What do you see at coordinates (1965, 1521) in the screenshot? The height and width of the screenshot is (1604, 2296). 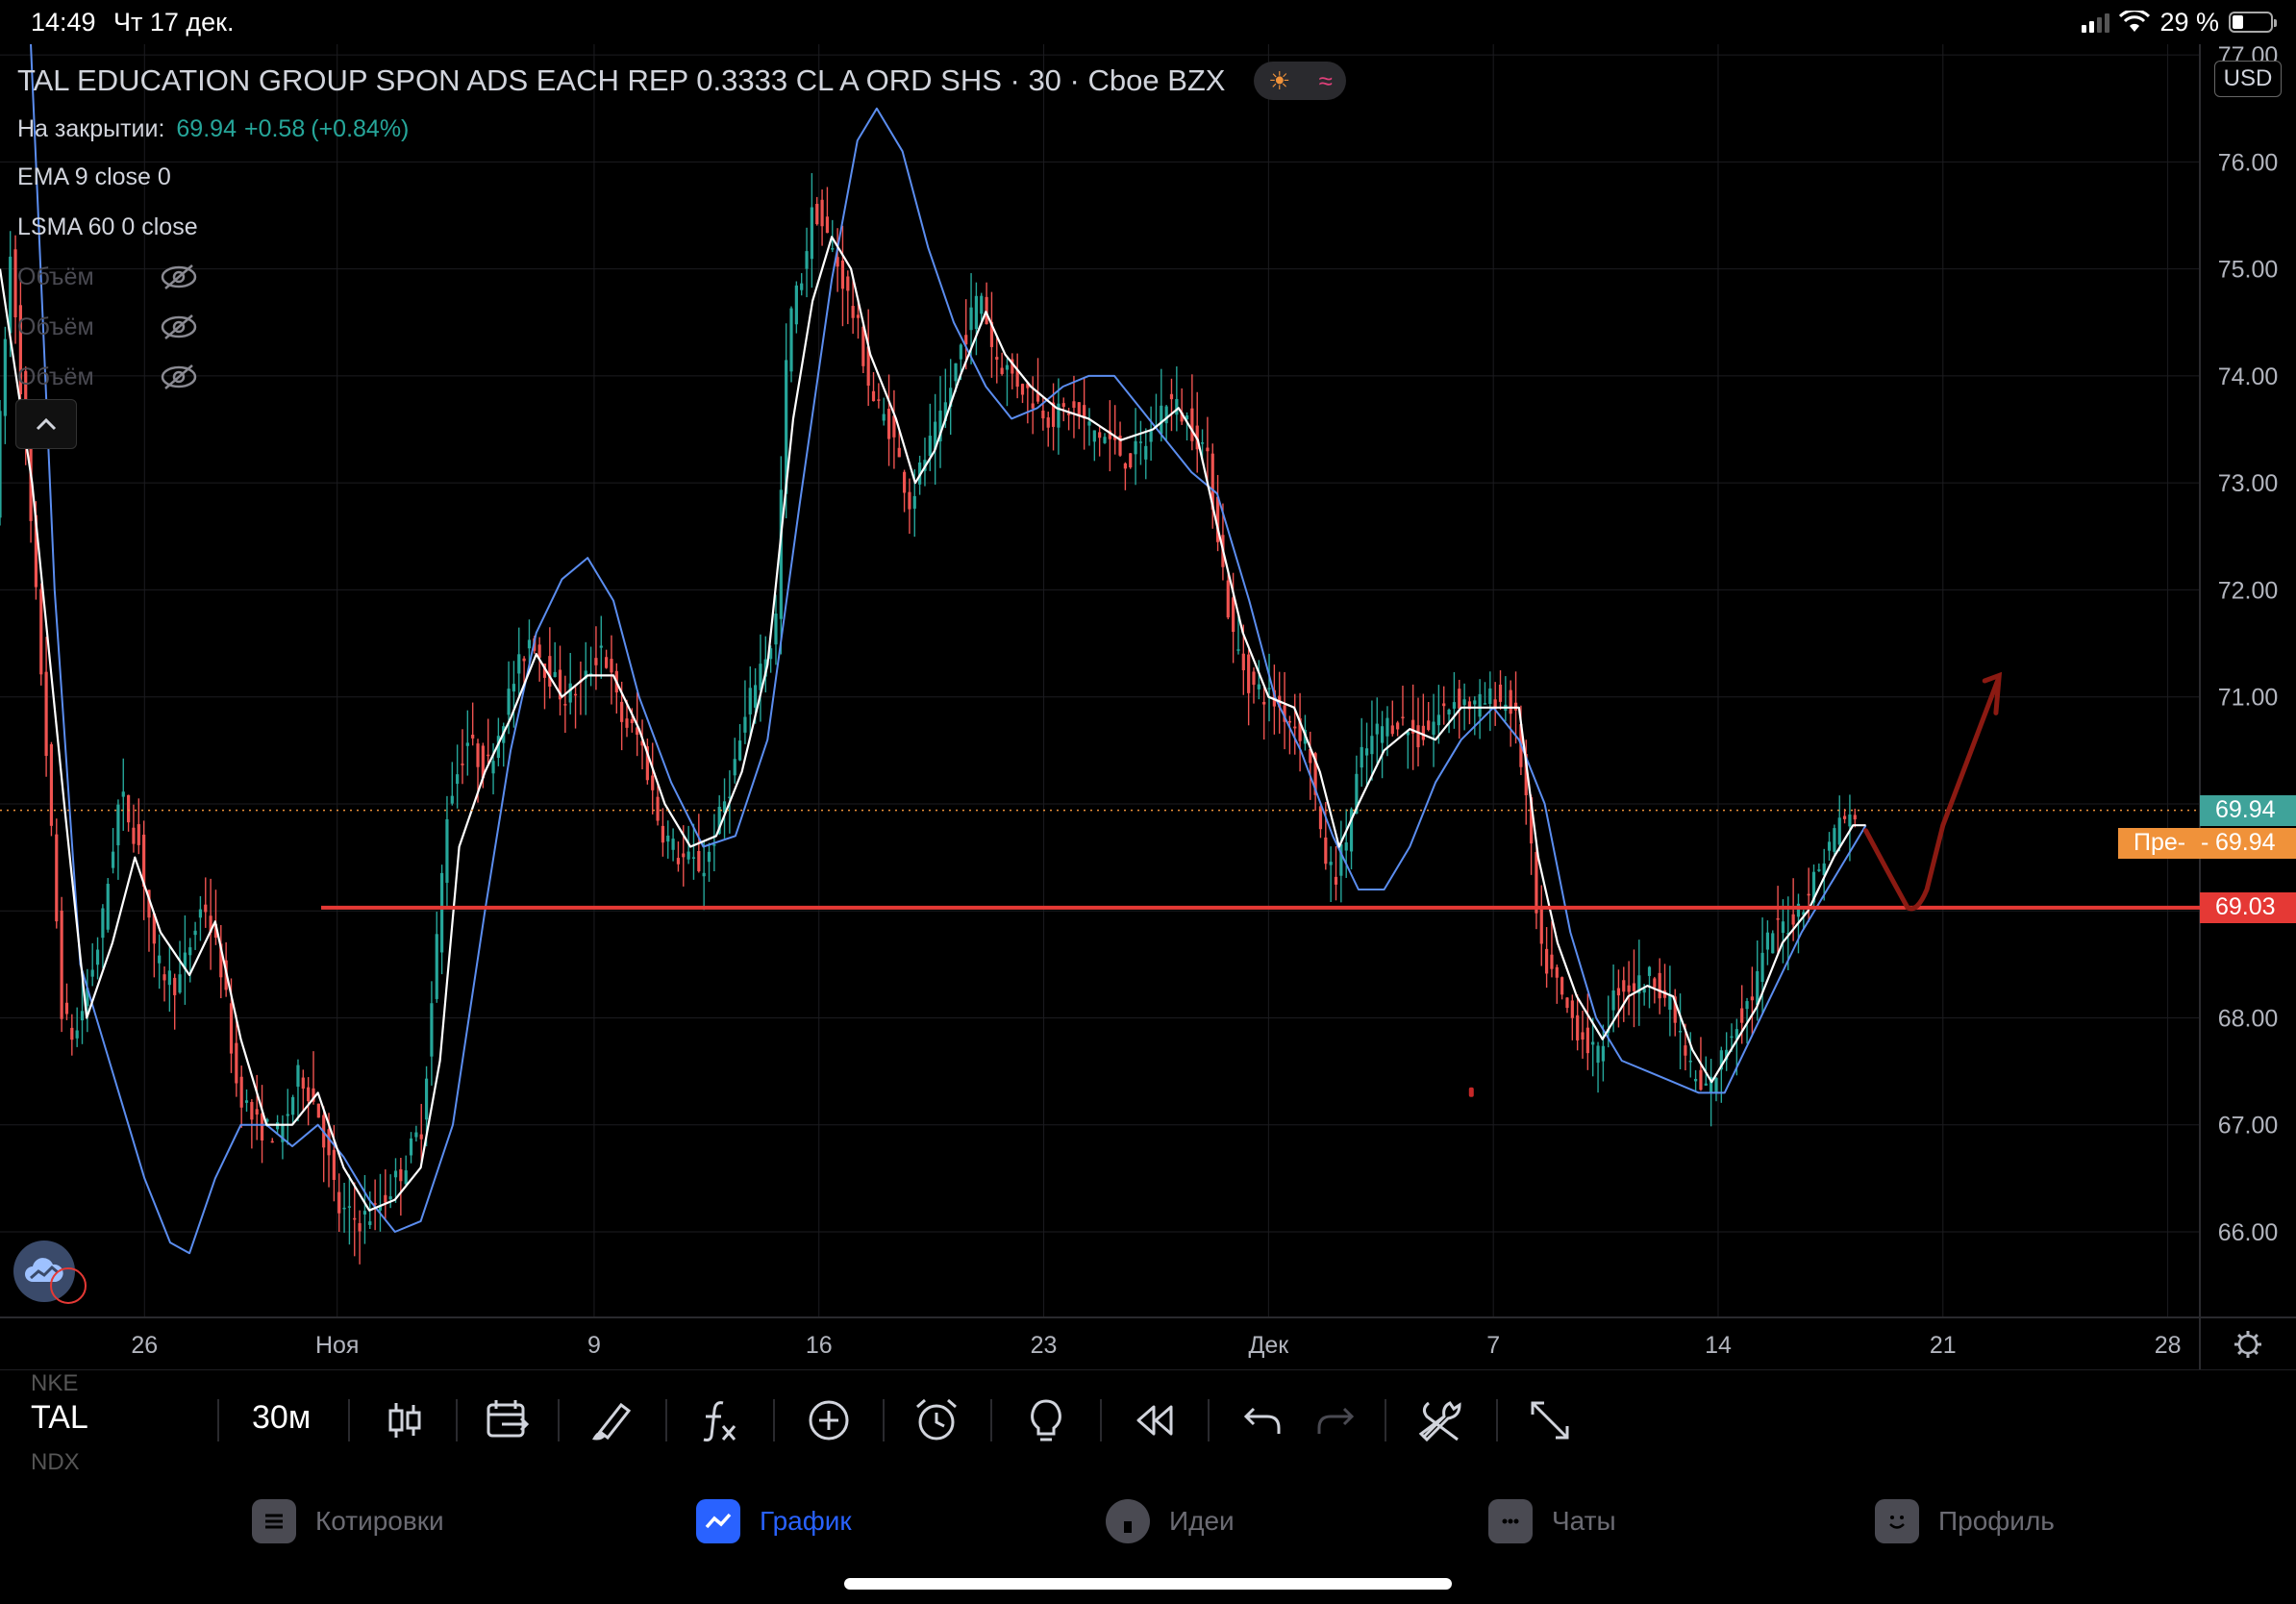 I see `tab-profile: Профиль` at bounding box center [1965, 1521].